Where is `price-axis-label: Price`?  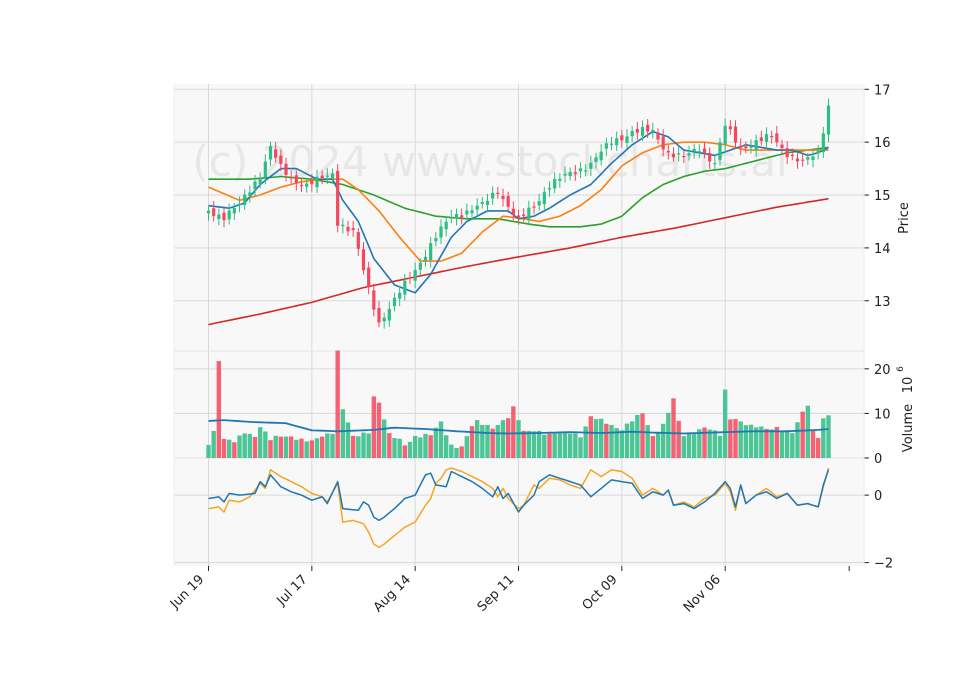 price-axis-label: Price is located at coordinates (904, 218).